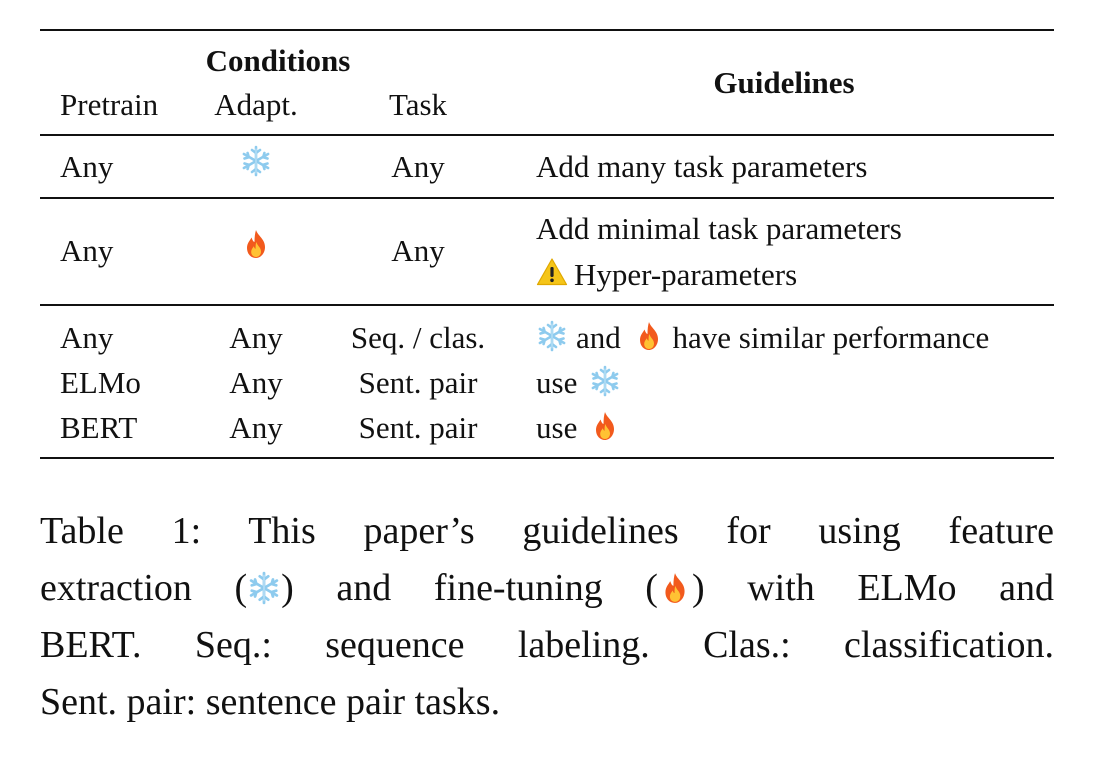 The width and height of the screenshot is (1100, 766). I want to click on row2-adapt, so click(256, 246).